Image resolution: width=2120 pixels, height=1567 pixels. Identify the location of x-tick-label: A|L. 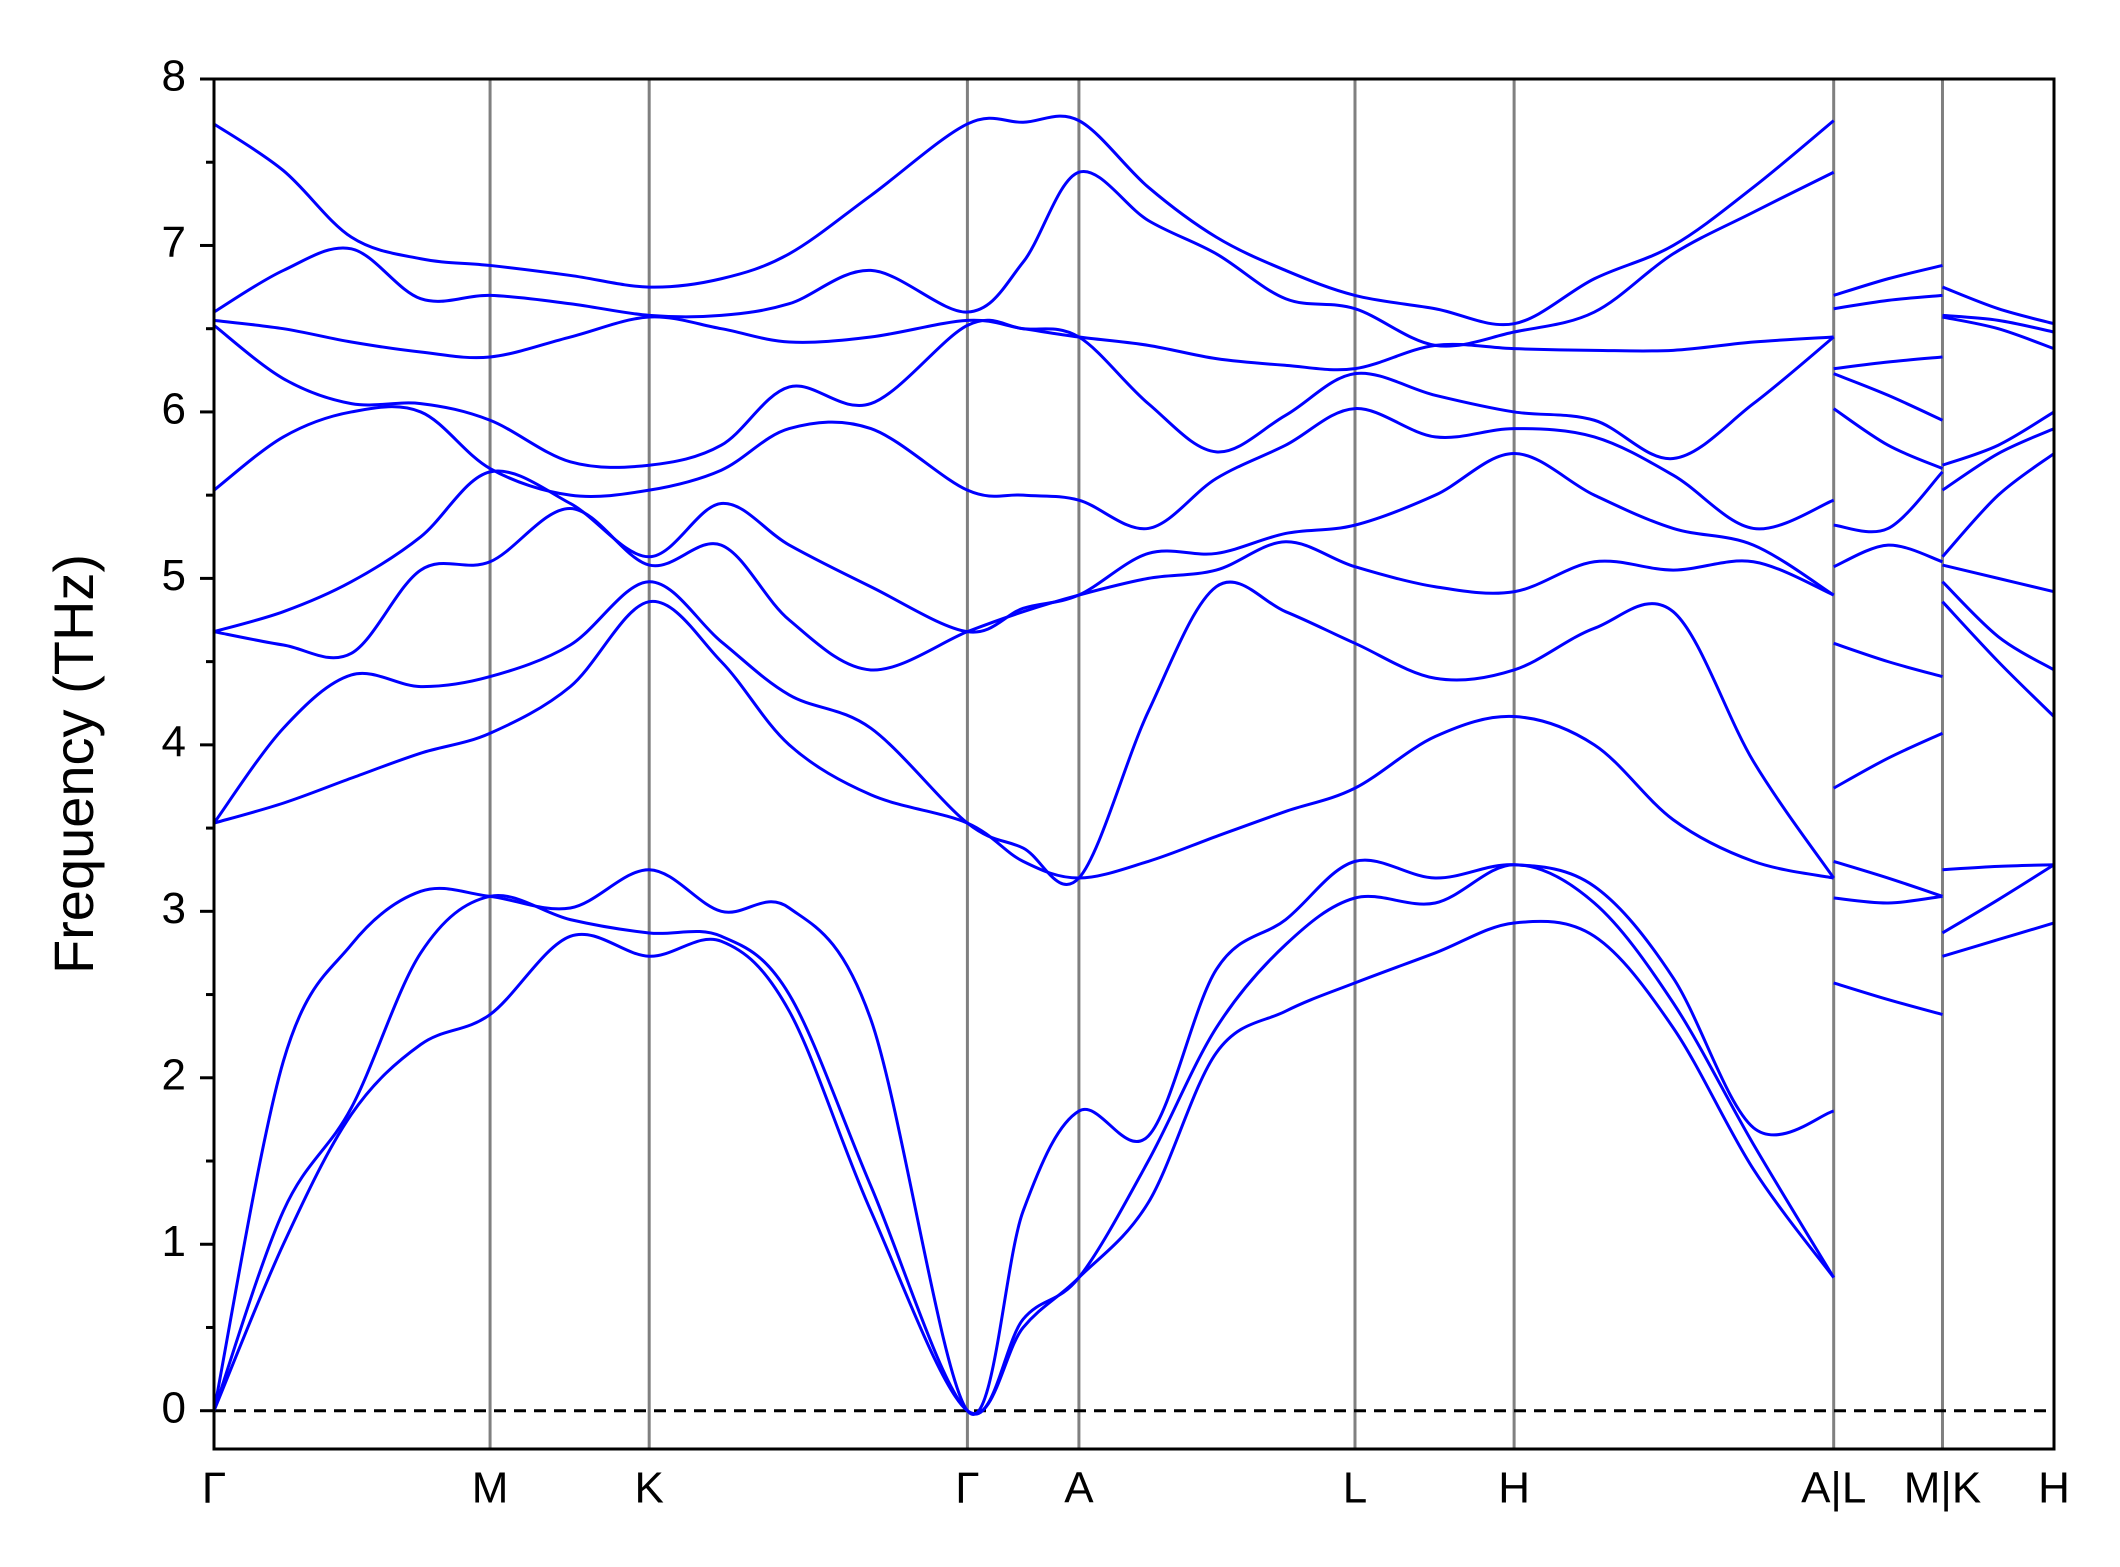
(1833, 1488).